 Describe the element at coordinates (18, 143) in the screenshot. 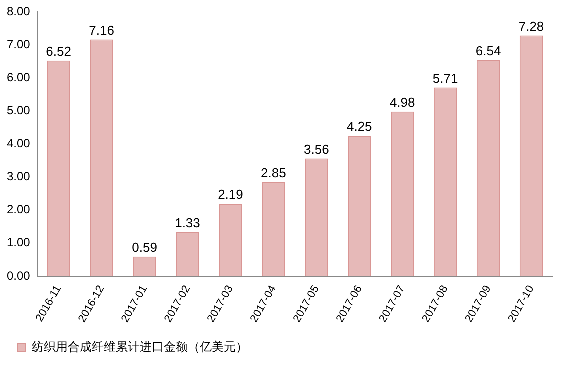

I see `y-tick-label: 4.00` at that location.